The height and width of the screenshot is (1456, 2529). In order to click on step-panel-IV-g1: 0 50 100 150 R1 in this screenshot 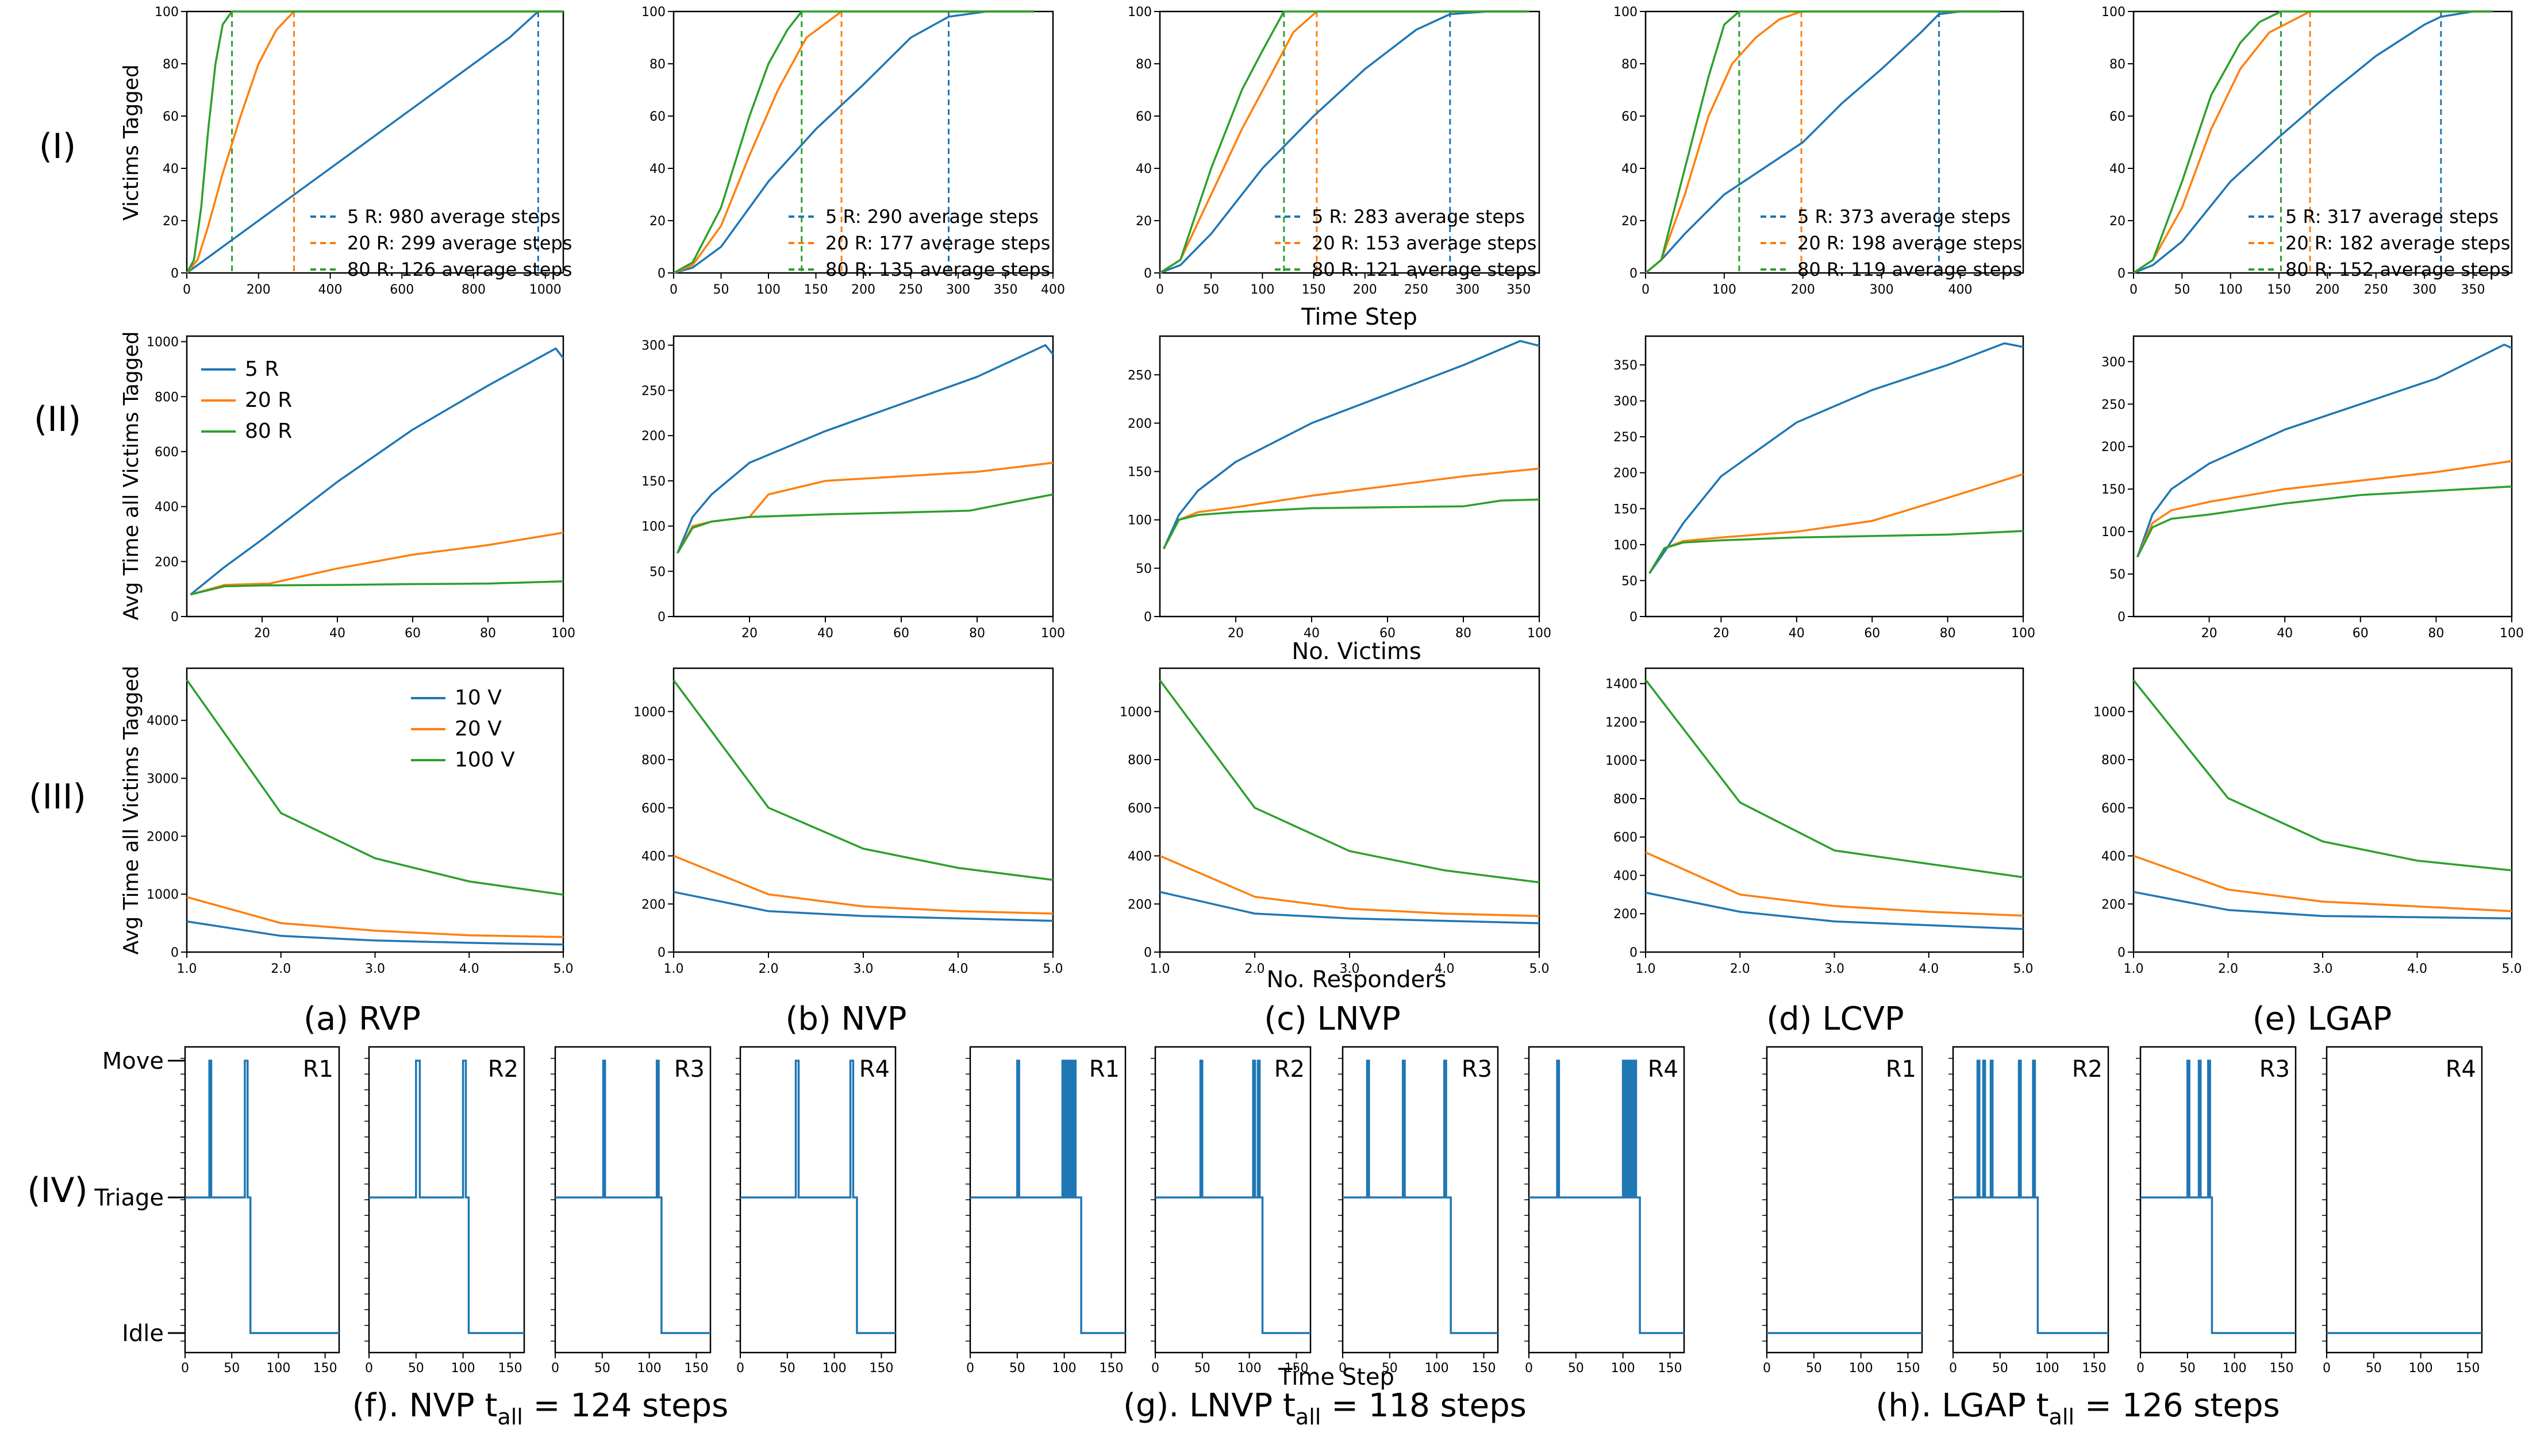, I will do `click(1046, 1211)`.